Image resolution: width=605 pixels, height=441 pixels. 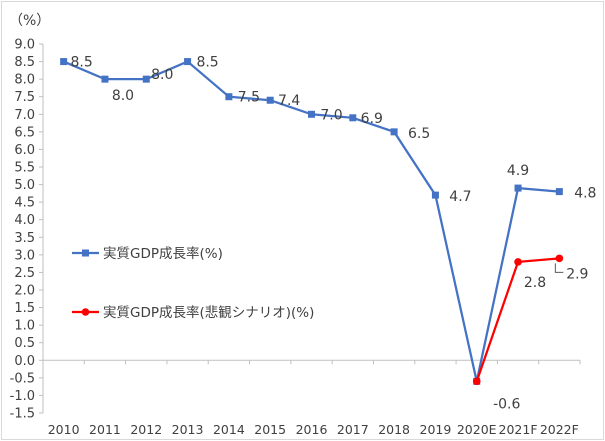 What do you see at coordinates (24, 132) in the screenshot?
I see `y-tick-label: 6.5` at bounding box center [24, 132].